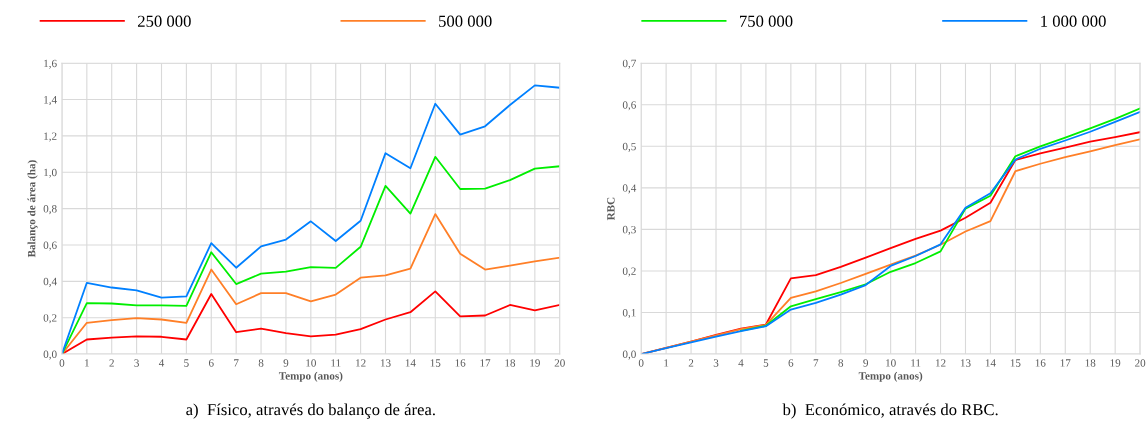 The image size is (1147, 442). I want to click on y-tick-label: 0,1, so click(629, 313).